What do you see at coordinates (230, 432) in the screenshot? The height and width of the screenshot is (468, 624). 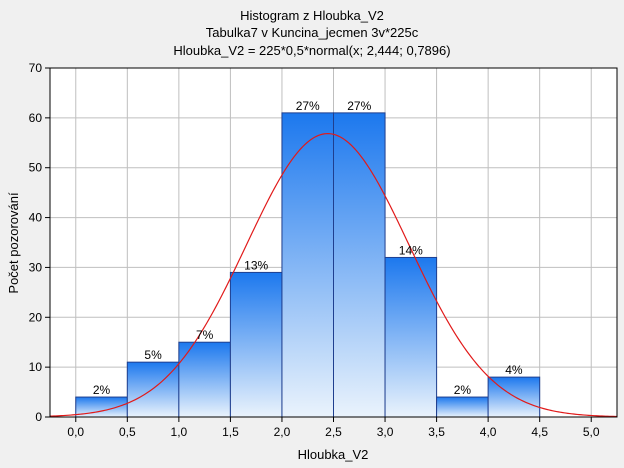 I see `x-tick-label: 1,5` at bounding box center [230, 432].